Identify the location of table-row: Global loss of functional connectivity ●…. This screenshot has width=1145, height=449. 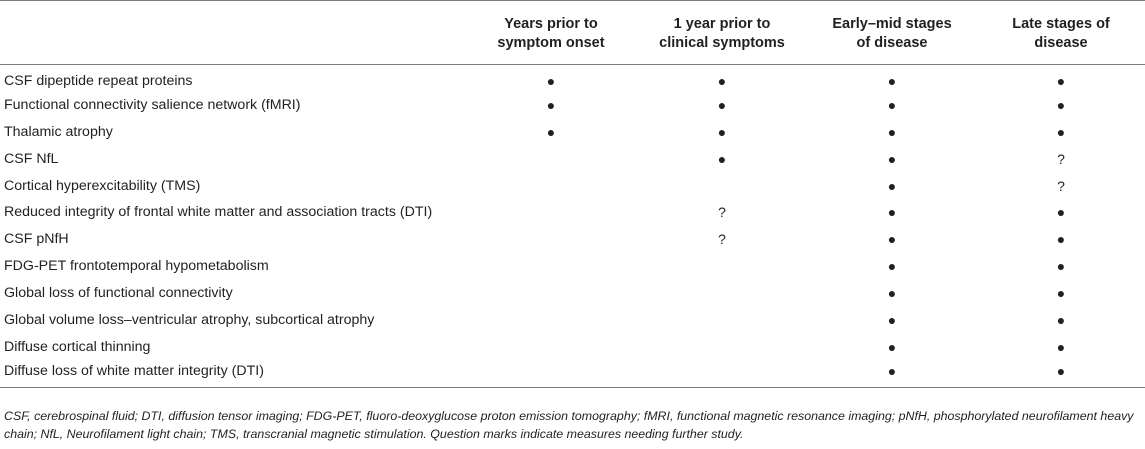
(572, 293).